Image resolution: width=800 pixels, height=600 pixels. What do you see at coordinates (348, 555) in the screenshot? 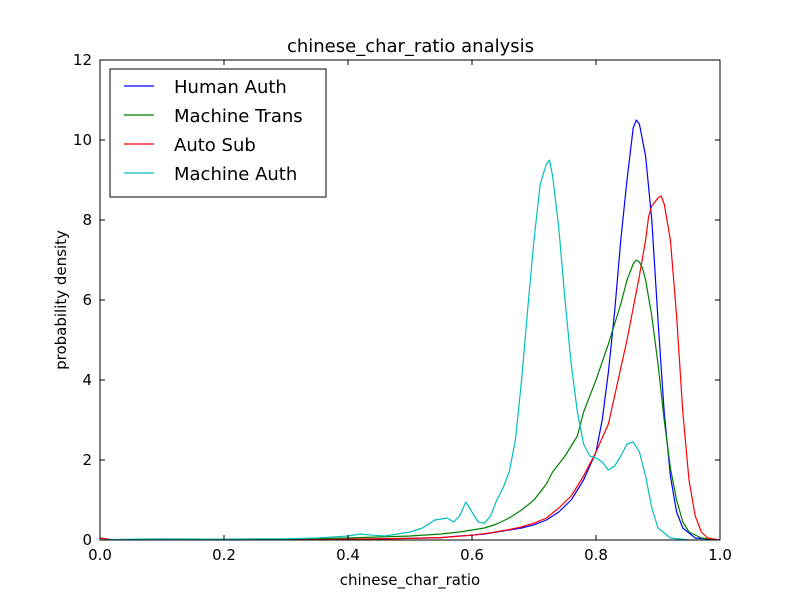
I see `x-tick-label: 0.4` at bounding box center [348, 555].